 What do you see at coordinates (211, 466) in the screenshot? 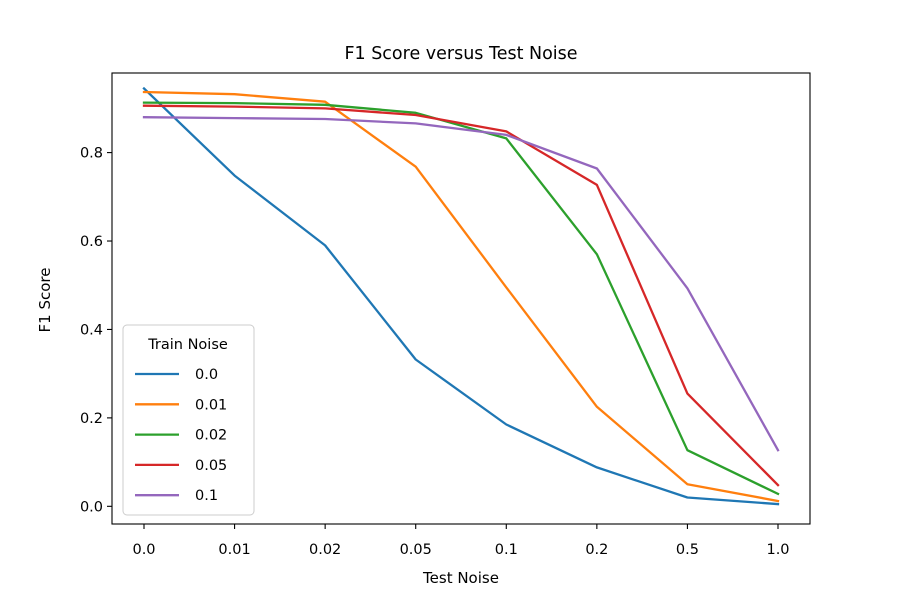
I see `legend-entry-label: 0.05` at bounding box center [211, 466].